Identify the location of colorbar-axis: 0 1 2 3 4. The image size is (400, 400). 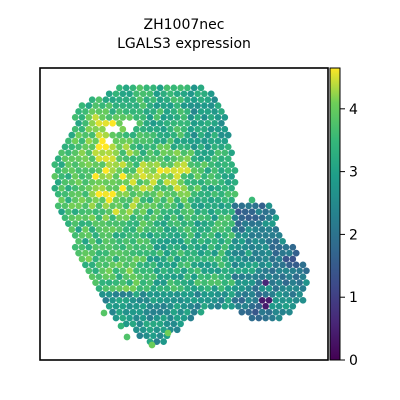
(349, 235).